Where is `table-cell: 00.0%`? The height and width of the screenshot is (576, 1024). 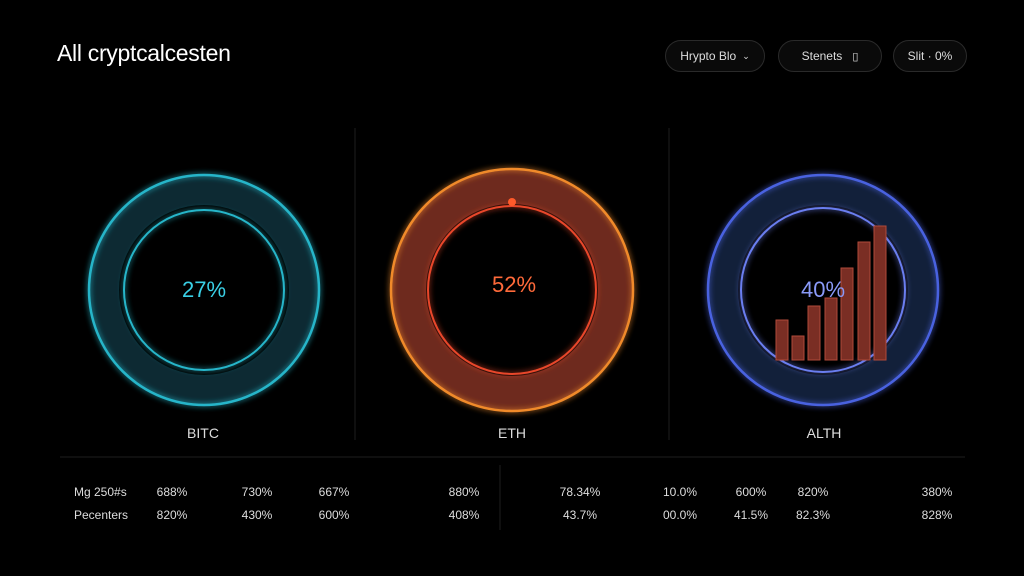 table-cell: 00.0% is located at coordinates (680, 515).